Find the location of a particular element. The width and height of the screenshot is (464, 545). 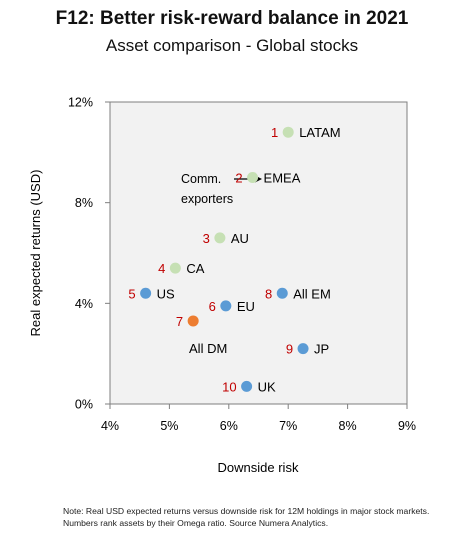

point-label-all-em: All EM is located at coordinates (312, 293).